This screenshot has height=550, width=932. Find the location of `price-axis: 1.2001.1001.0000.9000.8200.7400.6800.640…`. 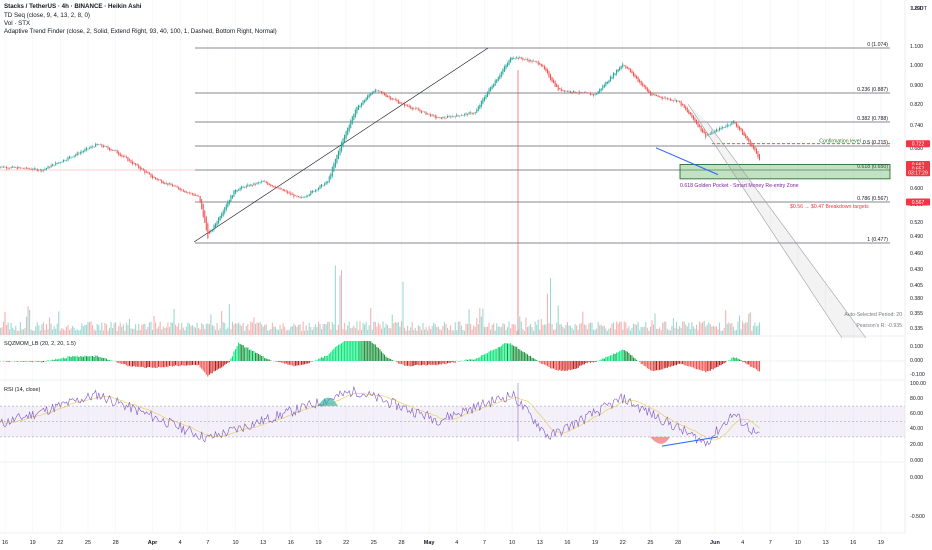

price-axis: 1.2001.1001.0000.9000.8200.7400.6800.640… is located at coordinates (913, 266).